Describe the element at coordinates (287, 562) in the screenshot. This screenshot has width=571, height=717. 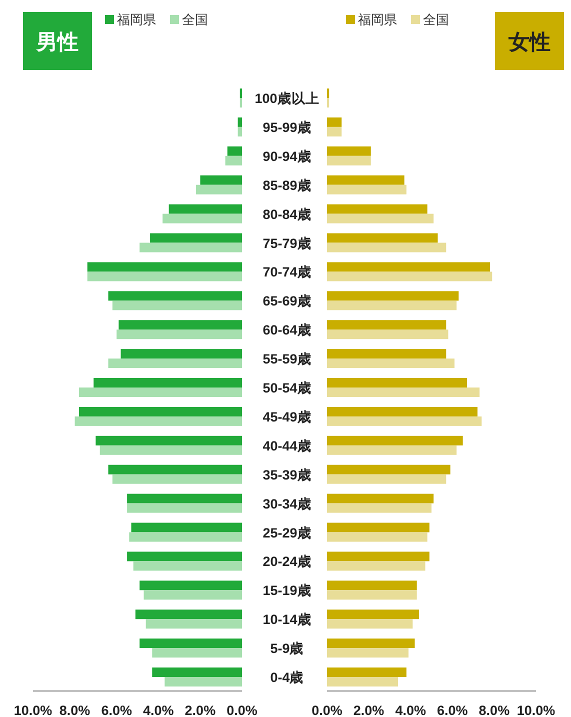
I see `y-tick-label: 20-24歳` at that location.